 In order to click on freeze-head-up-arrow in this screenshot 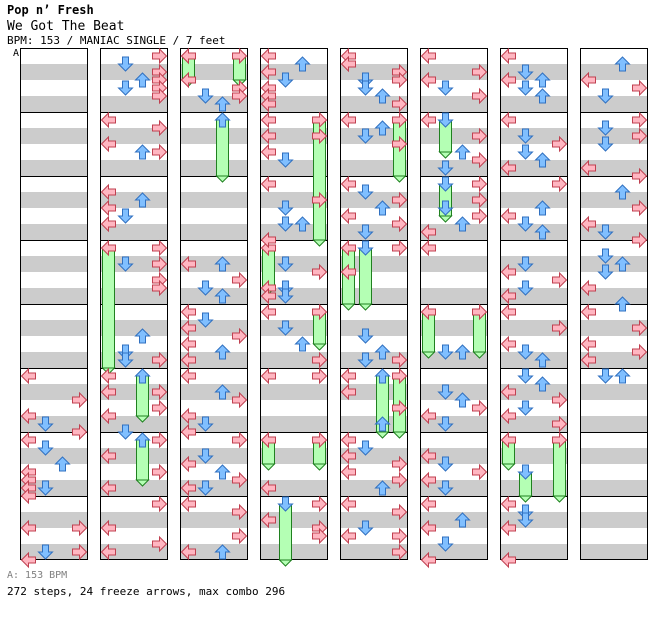, I will do `click(382, 376)`.